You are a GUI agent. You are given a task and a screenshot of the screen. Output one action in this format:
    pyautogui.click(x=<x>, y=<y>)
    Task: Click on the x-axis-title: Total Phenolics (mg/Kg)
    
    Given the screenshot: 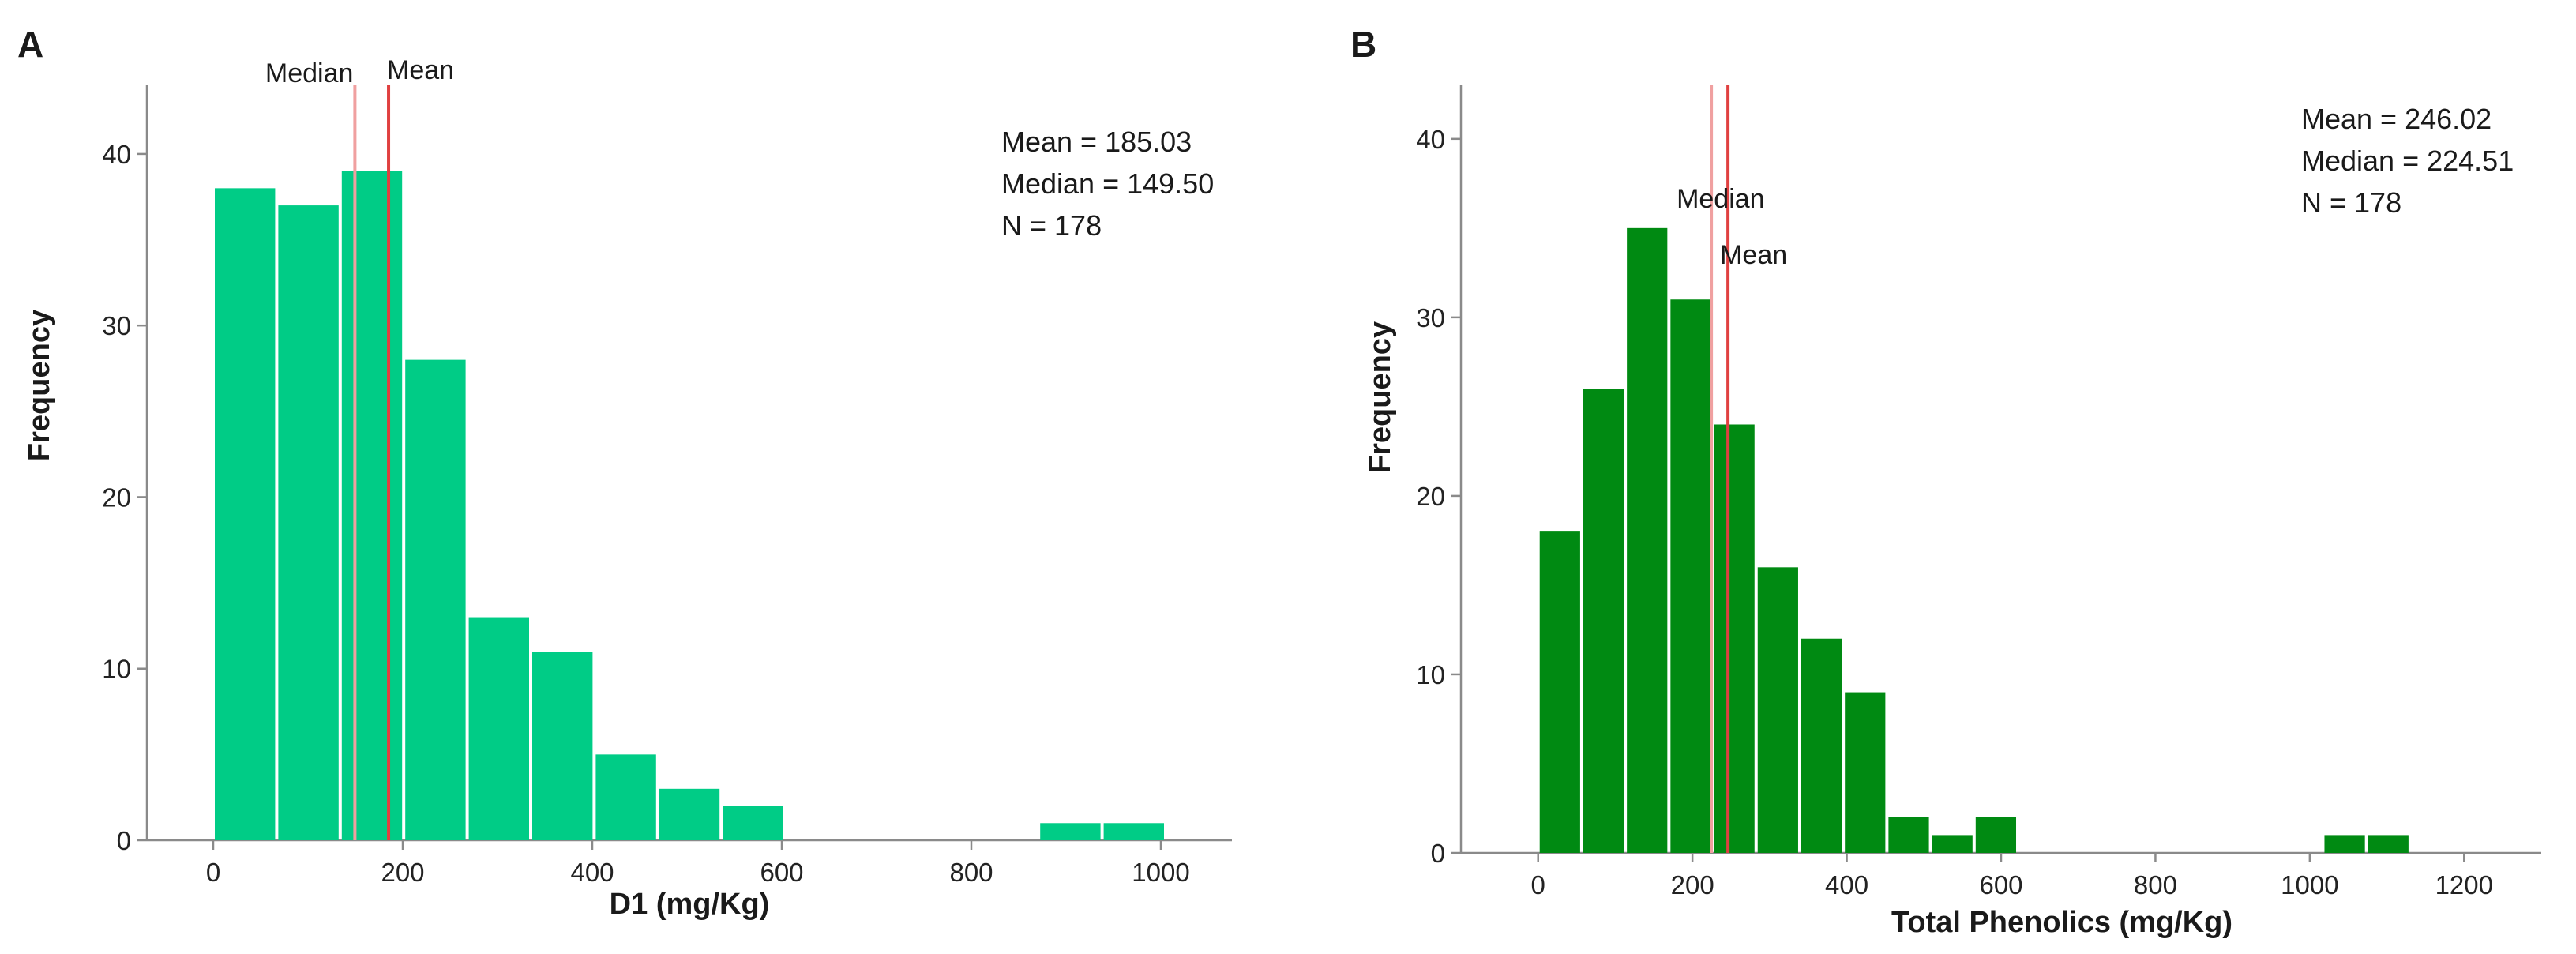 What is the action you would take?
    pyautogui.click(x=2061, y=922)
    